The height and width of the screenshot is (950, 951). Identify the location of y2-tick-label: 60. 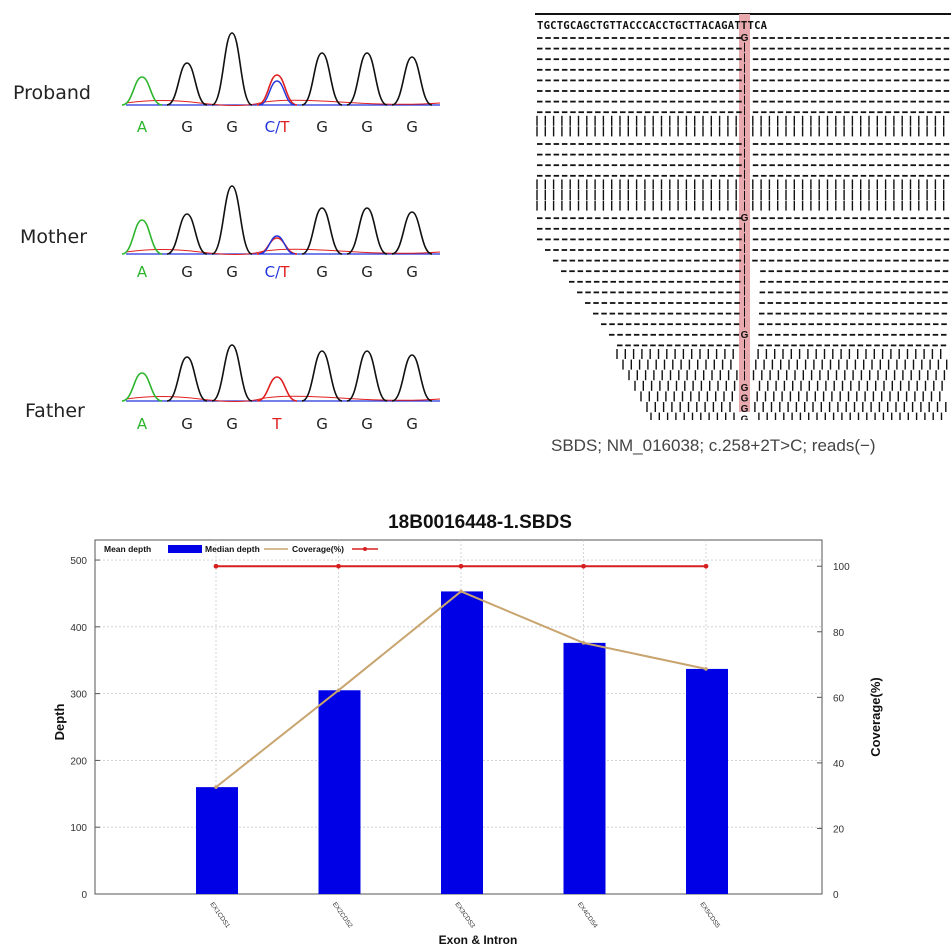
(839, 698).